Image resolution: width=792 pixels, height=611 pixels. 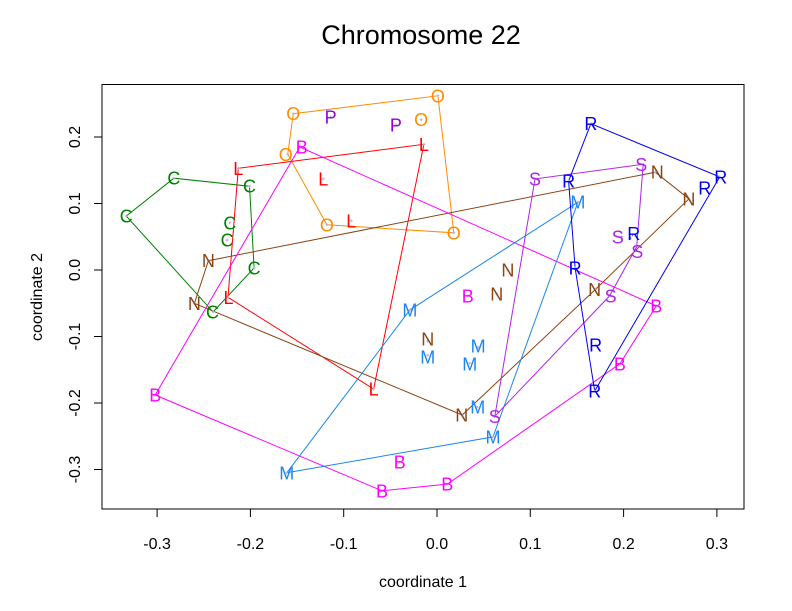 I want to click on hull-C, so click(x=190, y=245).